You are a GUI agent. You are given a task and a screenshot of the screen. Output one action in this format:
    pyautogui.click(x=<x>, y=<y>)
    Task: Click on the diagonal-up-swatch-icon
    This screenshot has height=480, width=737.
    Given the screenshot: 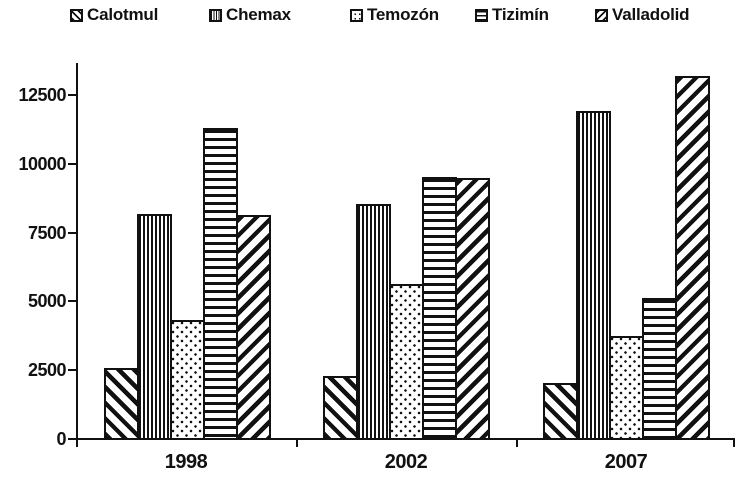 What is the action you would take?
    pyautogui.click(x=601, y=15)
    